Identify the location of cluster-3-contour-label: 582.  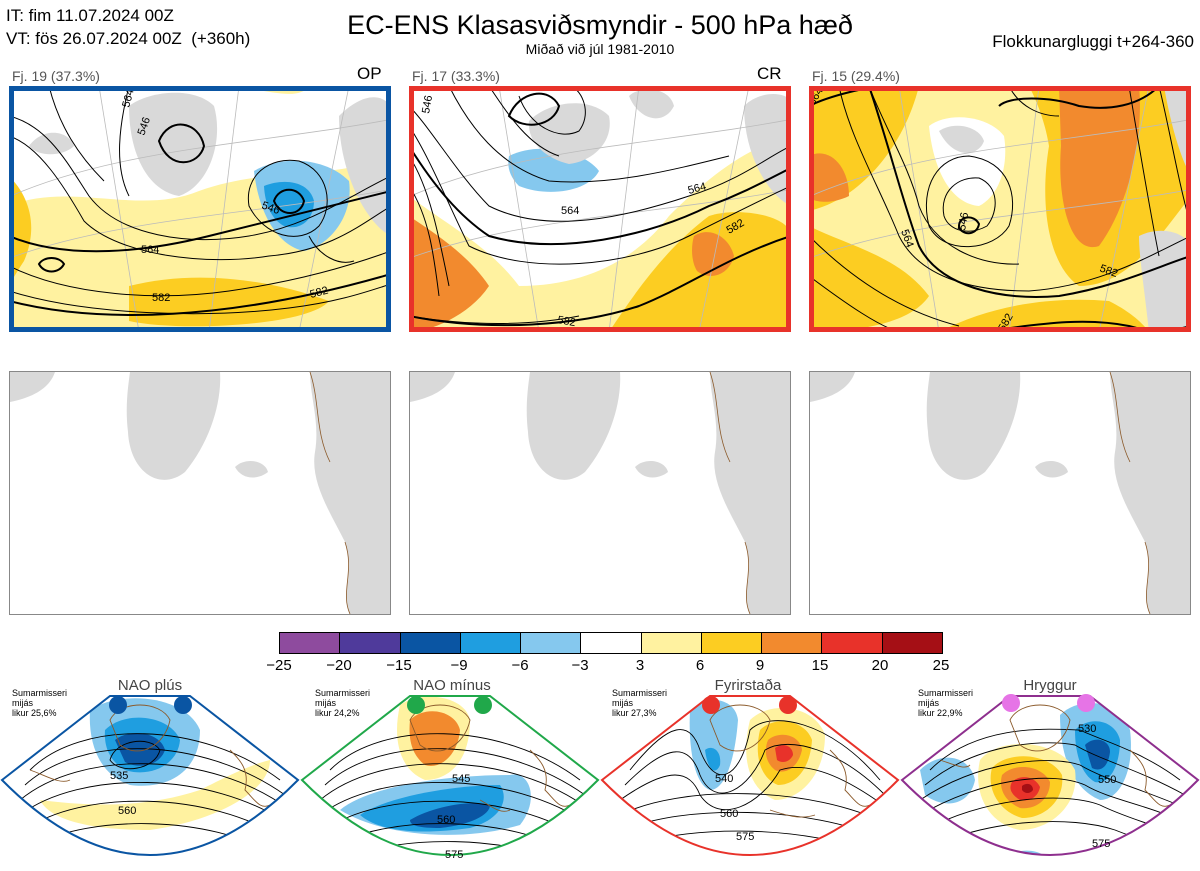
(1108, 272).